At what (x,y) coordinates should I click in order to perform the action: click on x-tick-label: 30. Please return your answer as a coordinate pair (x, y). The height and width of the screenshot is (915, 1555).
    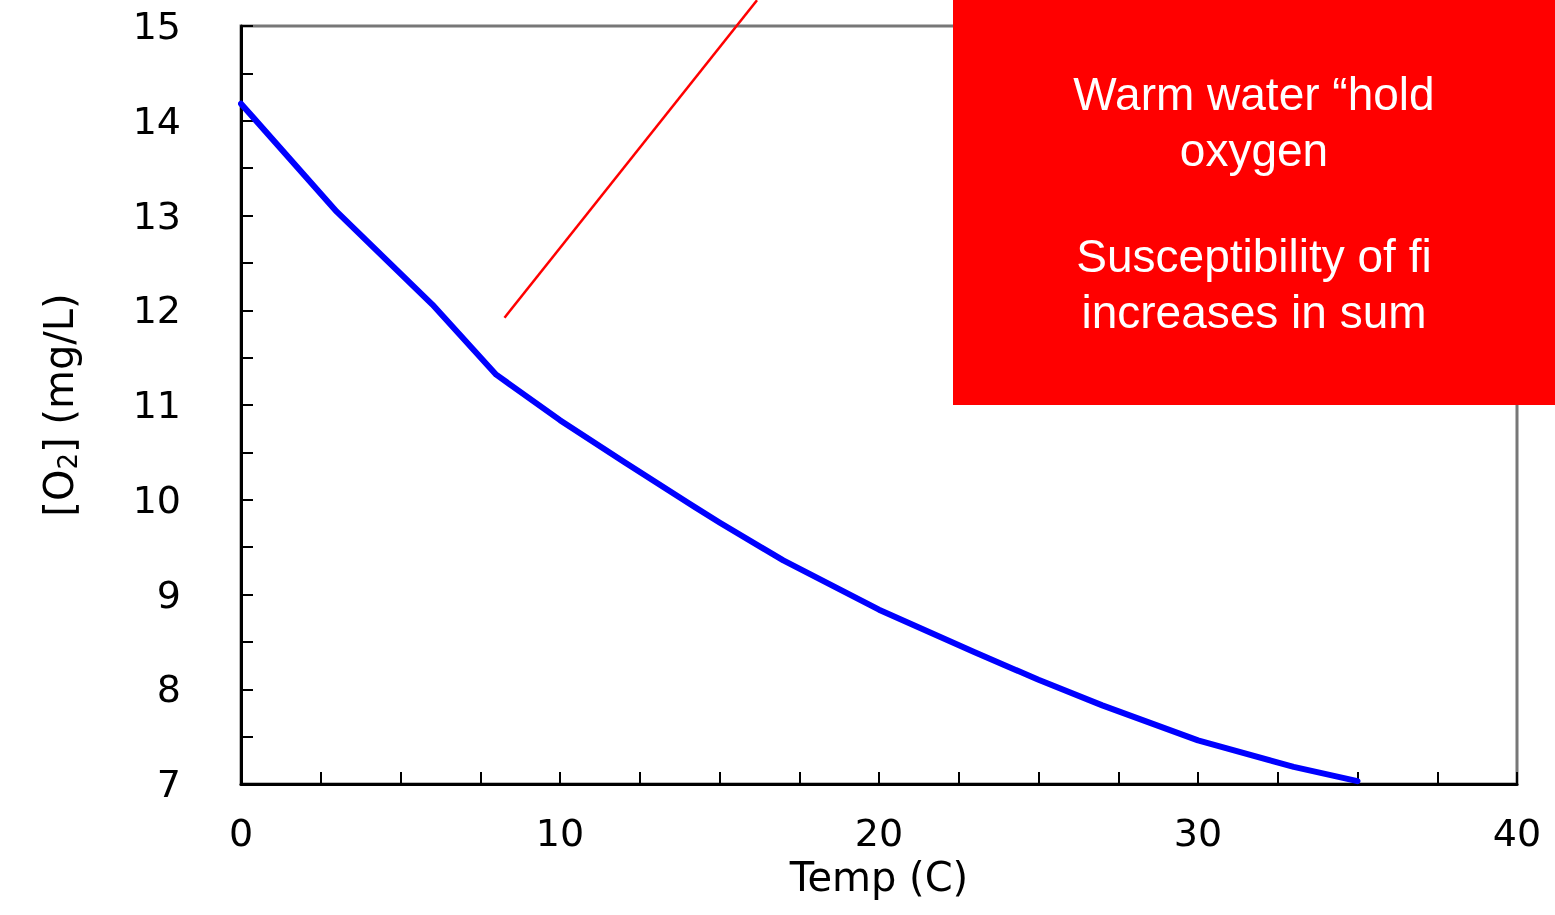
    Looking at the image, I should click on (1198, 833).